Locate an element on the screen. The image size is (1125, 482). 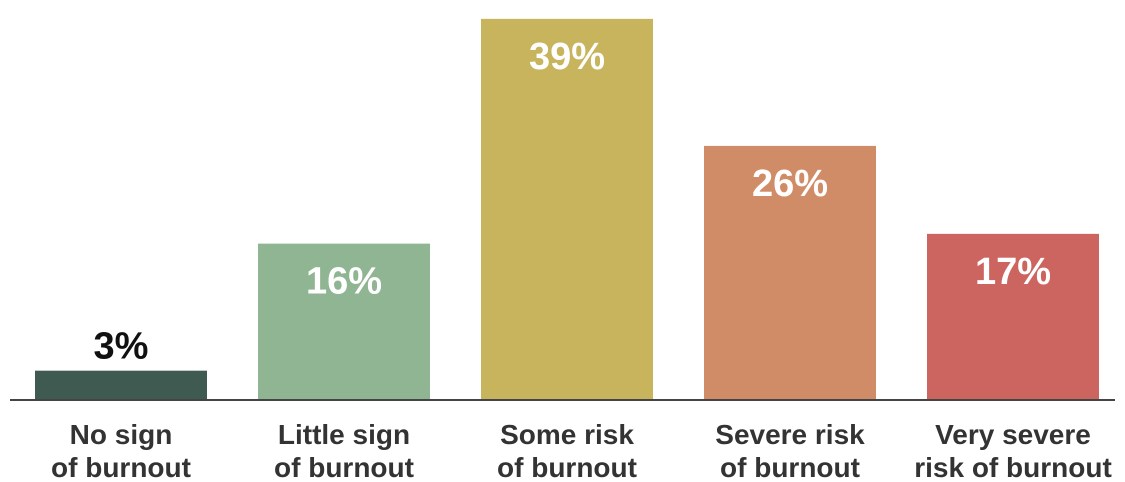
category-label-3-line-0: Severe risk is located at coordinates (790, 434).